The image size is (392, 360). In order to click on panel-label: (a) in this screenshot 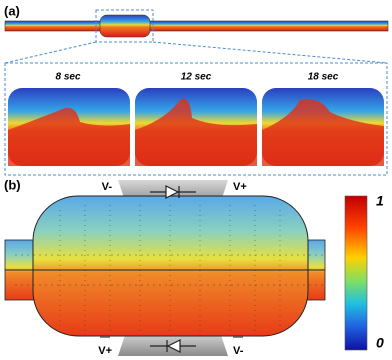, I will do `click(12, 10)`.